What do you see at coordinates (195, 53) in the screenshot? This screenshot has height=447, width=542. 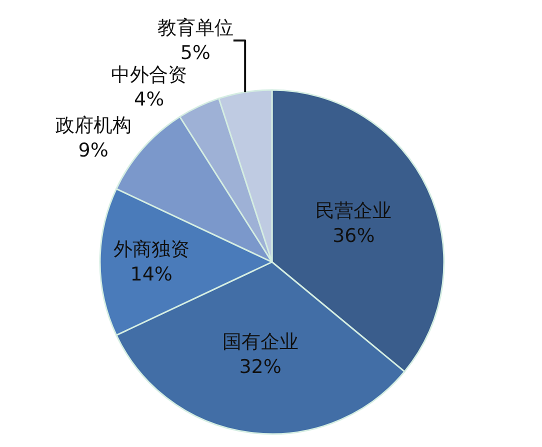 I see `data-label: 5%` at bounding box center [195, 53].